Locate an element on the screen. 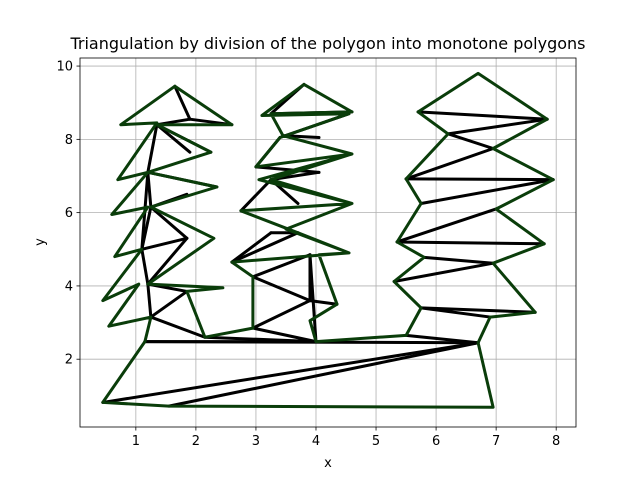  x-tick-label: 1 is located at coordinates (136, 441).